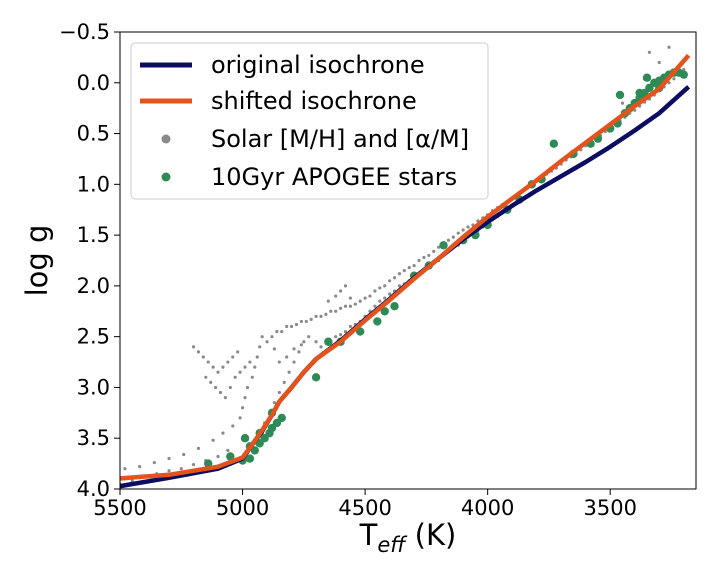 The height and width of the screenshot is (576, 720). I want to click on legend-entry-original-isochrone: original isochrone, so click(282, 65).